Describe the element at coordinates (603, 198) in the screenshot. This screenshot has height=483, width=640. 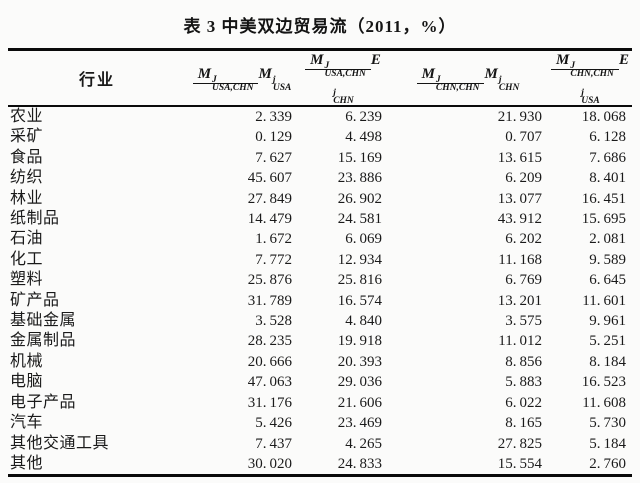
I see `value-cell-col4: 16. 451` at that location.